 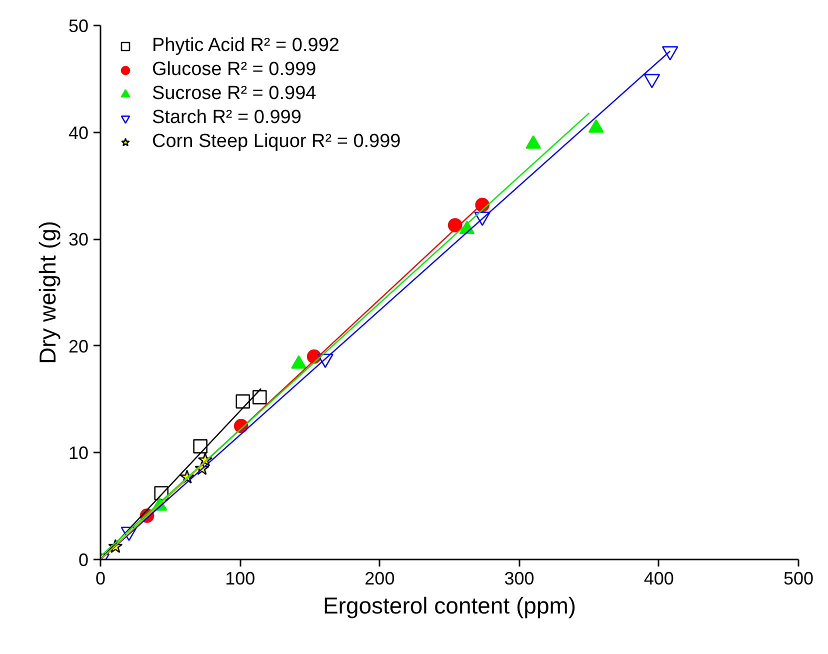 I want to click on x-tick-label: 500, so click(x=798, y=578).